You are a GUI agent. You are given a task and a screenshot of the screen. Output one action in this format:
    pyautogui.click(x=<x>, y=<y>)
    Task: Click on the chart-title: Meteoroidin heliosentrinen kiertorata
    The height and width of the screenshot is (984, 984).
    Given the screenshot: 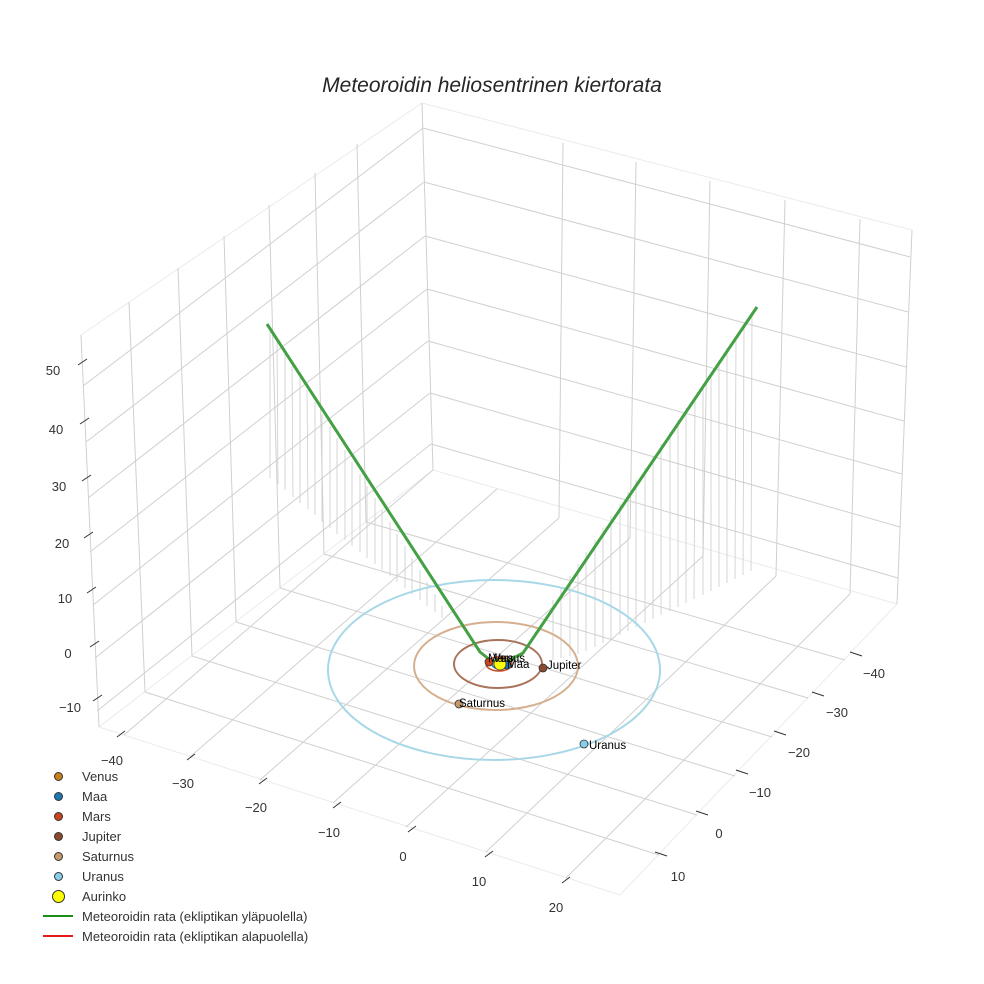 What is the action you would take?
    pyautogui.click(x=492, y=85)
    